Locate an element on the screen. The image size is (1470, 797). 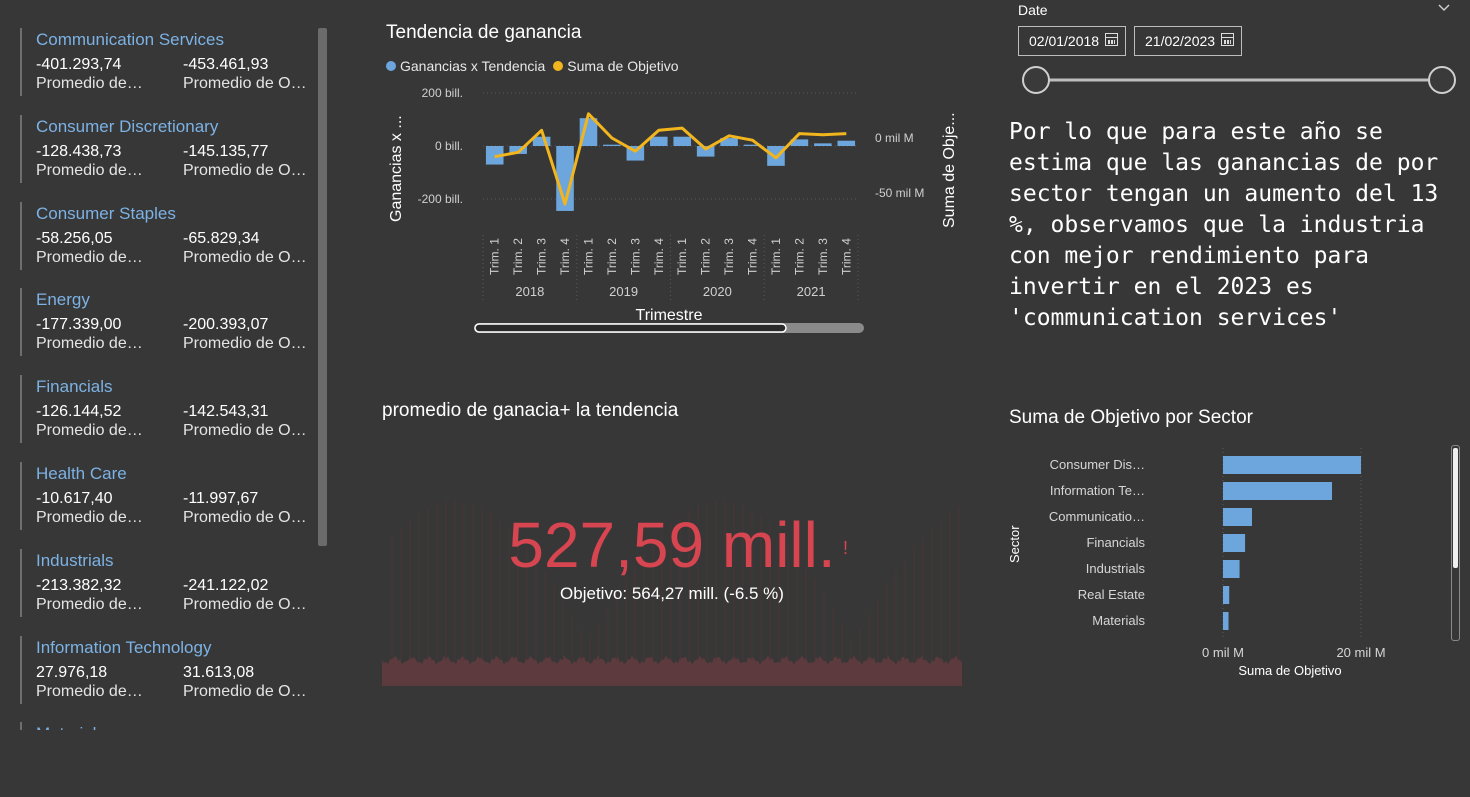
end-date-input: 21/02/2023 is located at coordinates (1188, 41).